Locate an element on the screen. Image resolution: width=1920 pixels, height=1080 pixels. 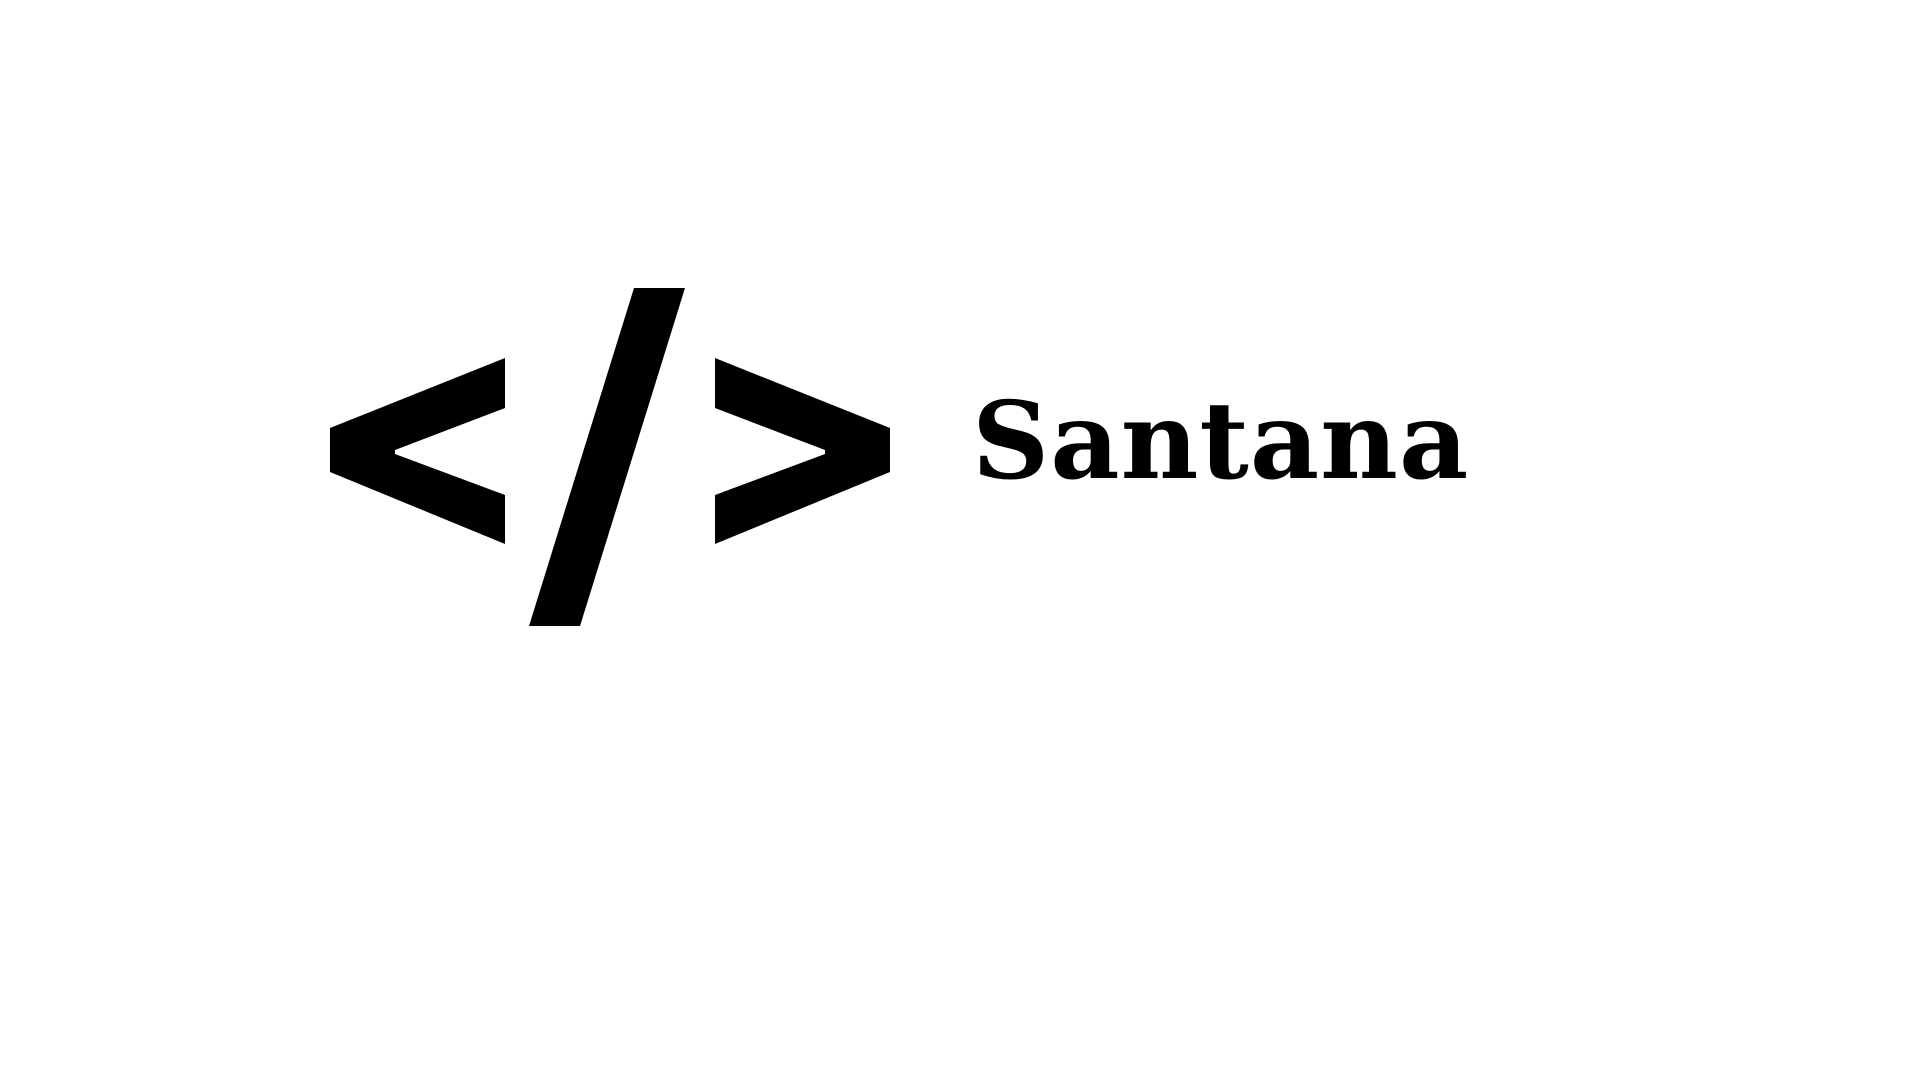
left-angle-bracket is located at coordinates (417, 451).